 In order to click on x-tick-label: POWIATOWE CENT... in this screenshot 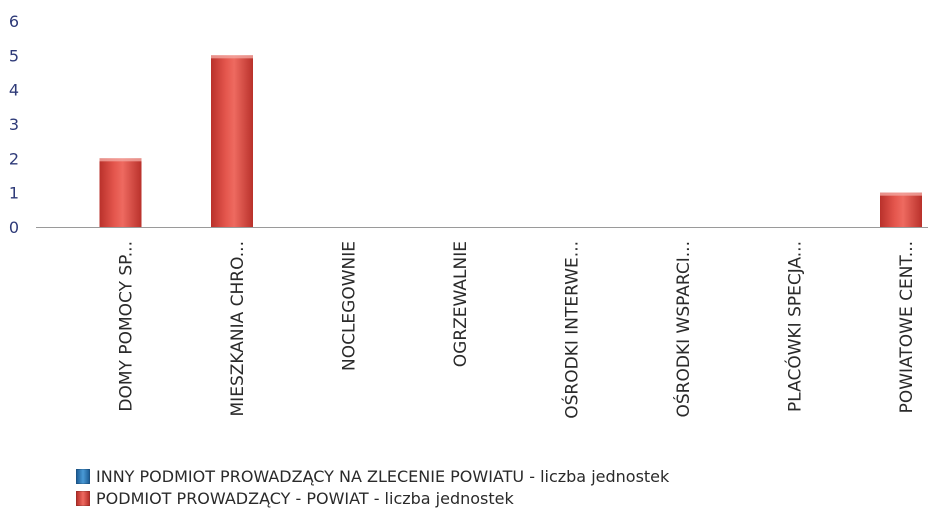, I will do `click(907, 327)`.